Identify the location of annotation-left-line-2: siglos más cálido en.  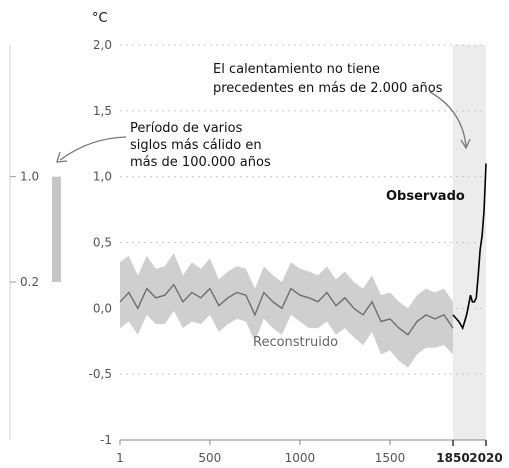
(196, 145).